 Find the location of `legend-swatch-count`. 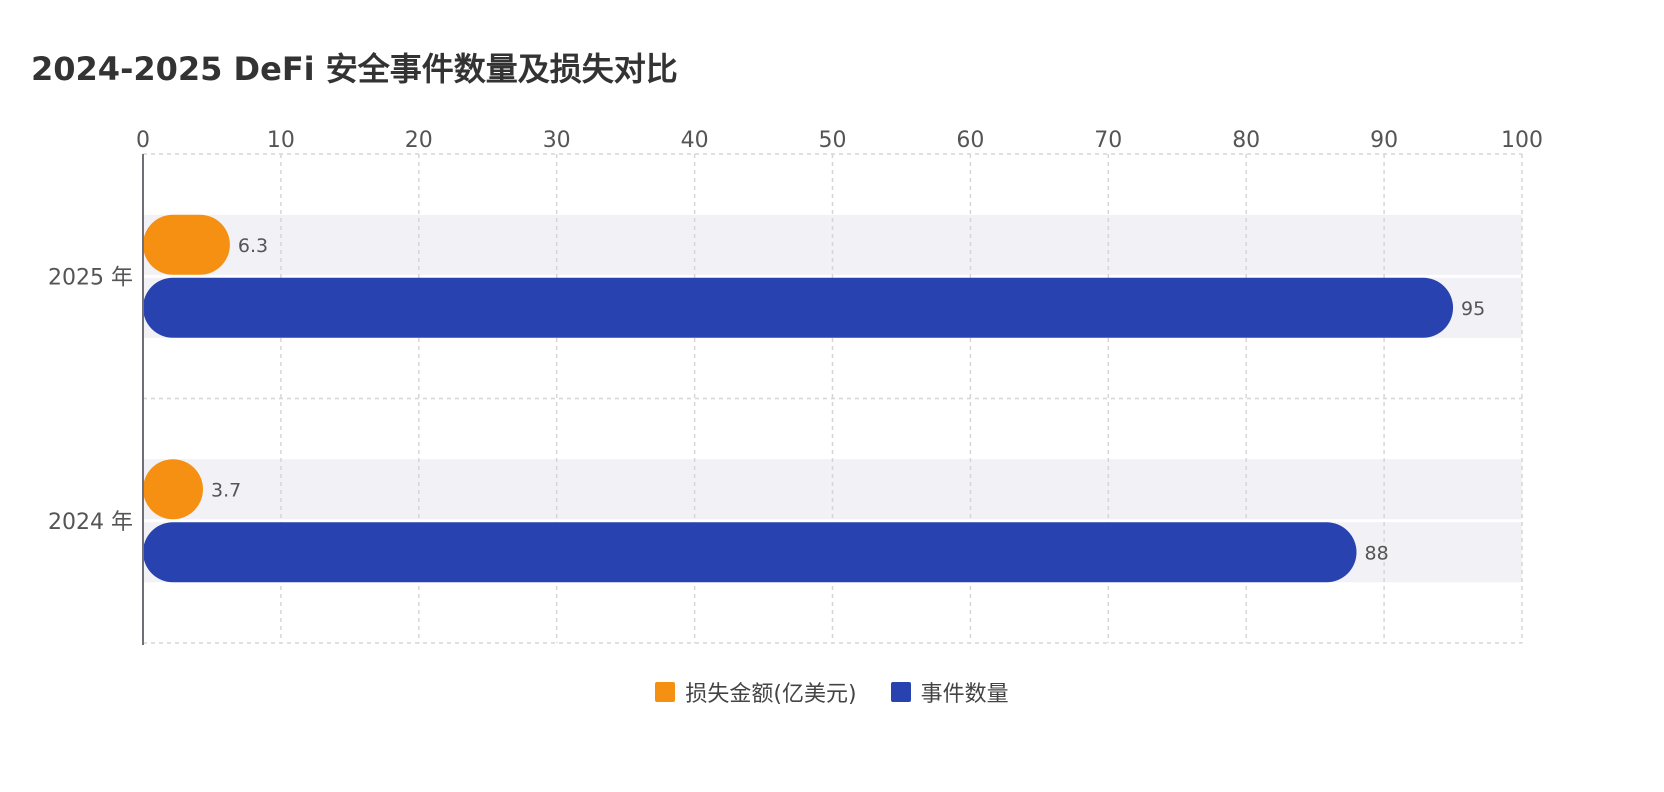

legend-swatch-count is located at coordinates (900, 692).